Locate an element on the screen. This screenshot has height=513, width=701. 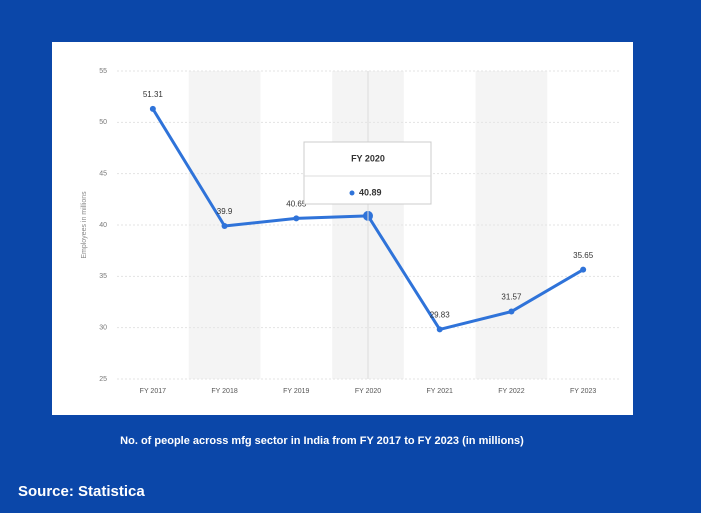
x-tick-label: FY 2023 is located at coordinates (583, 391).